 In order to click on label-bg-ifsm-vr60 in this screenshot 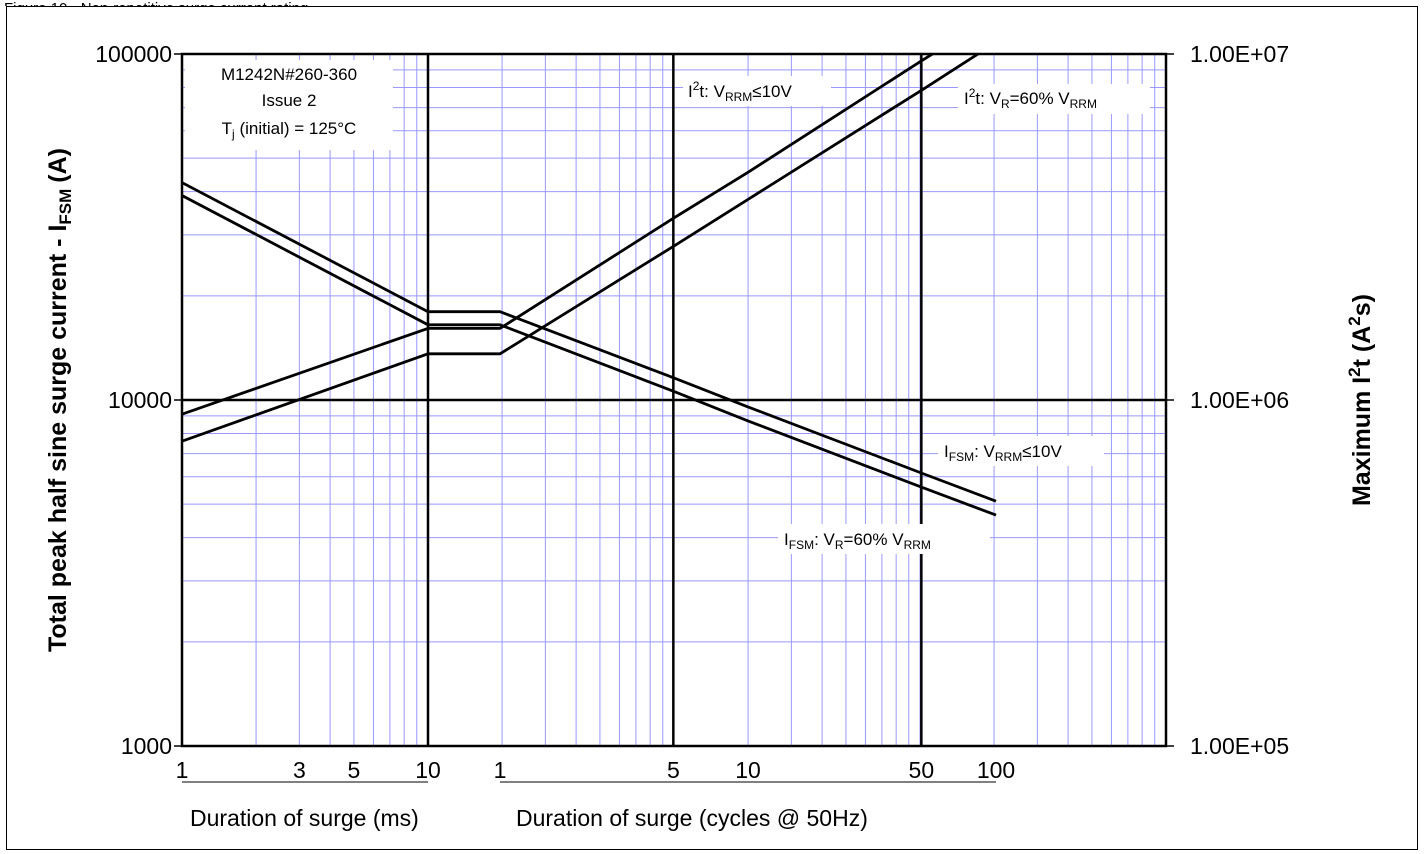, I will do `click(884, 539)`.